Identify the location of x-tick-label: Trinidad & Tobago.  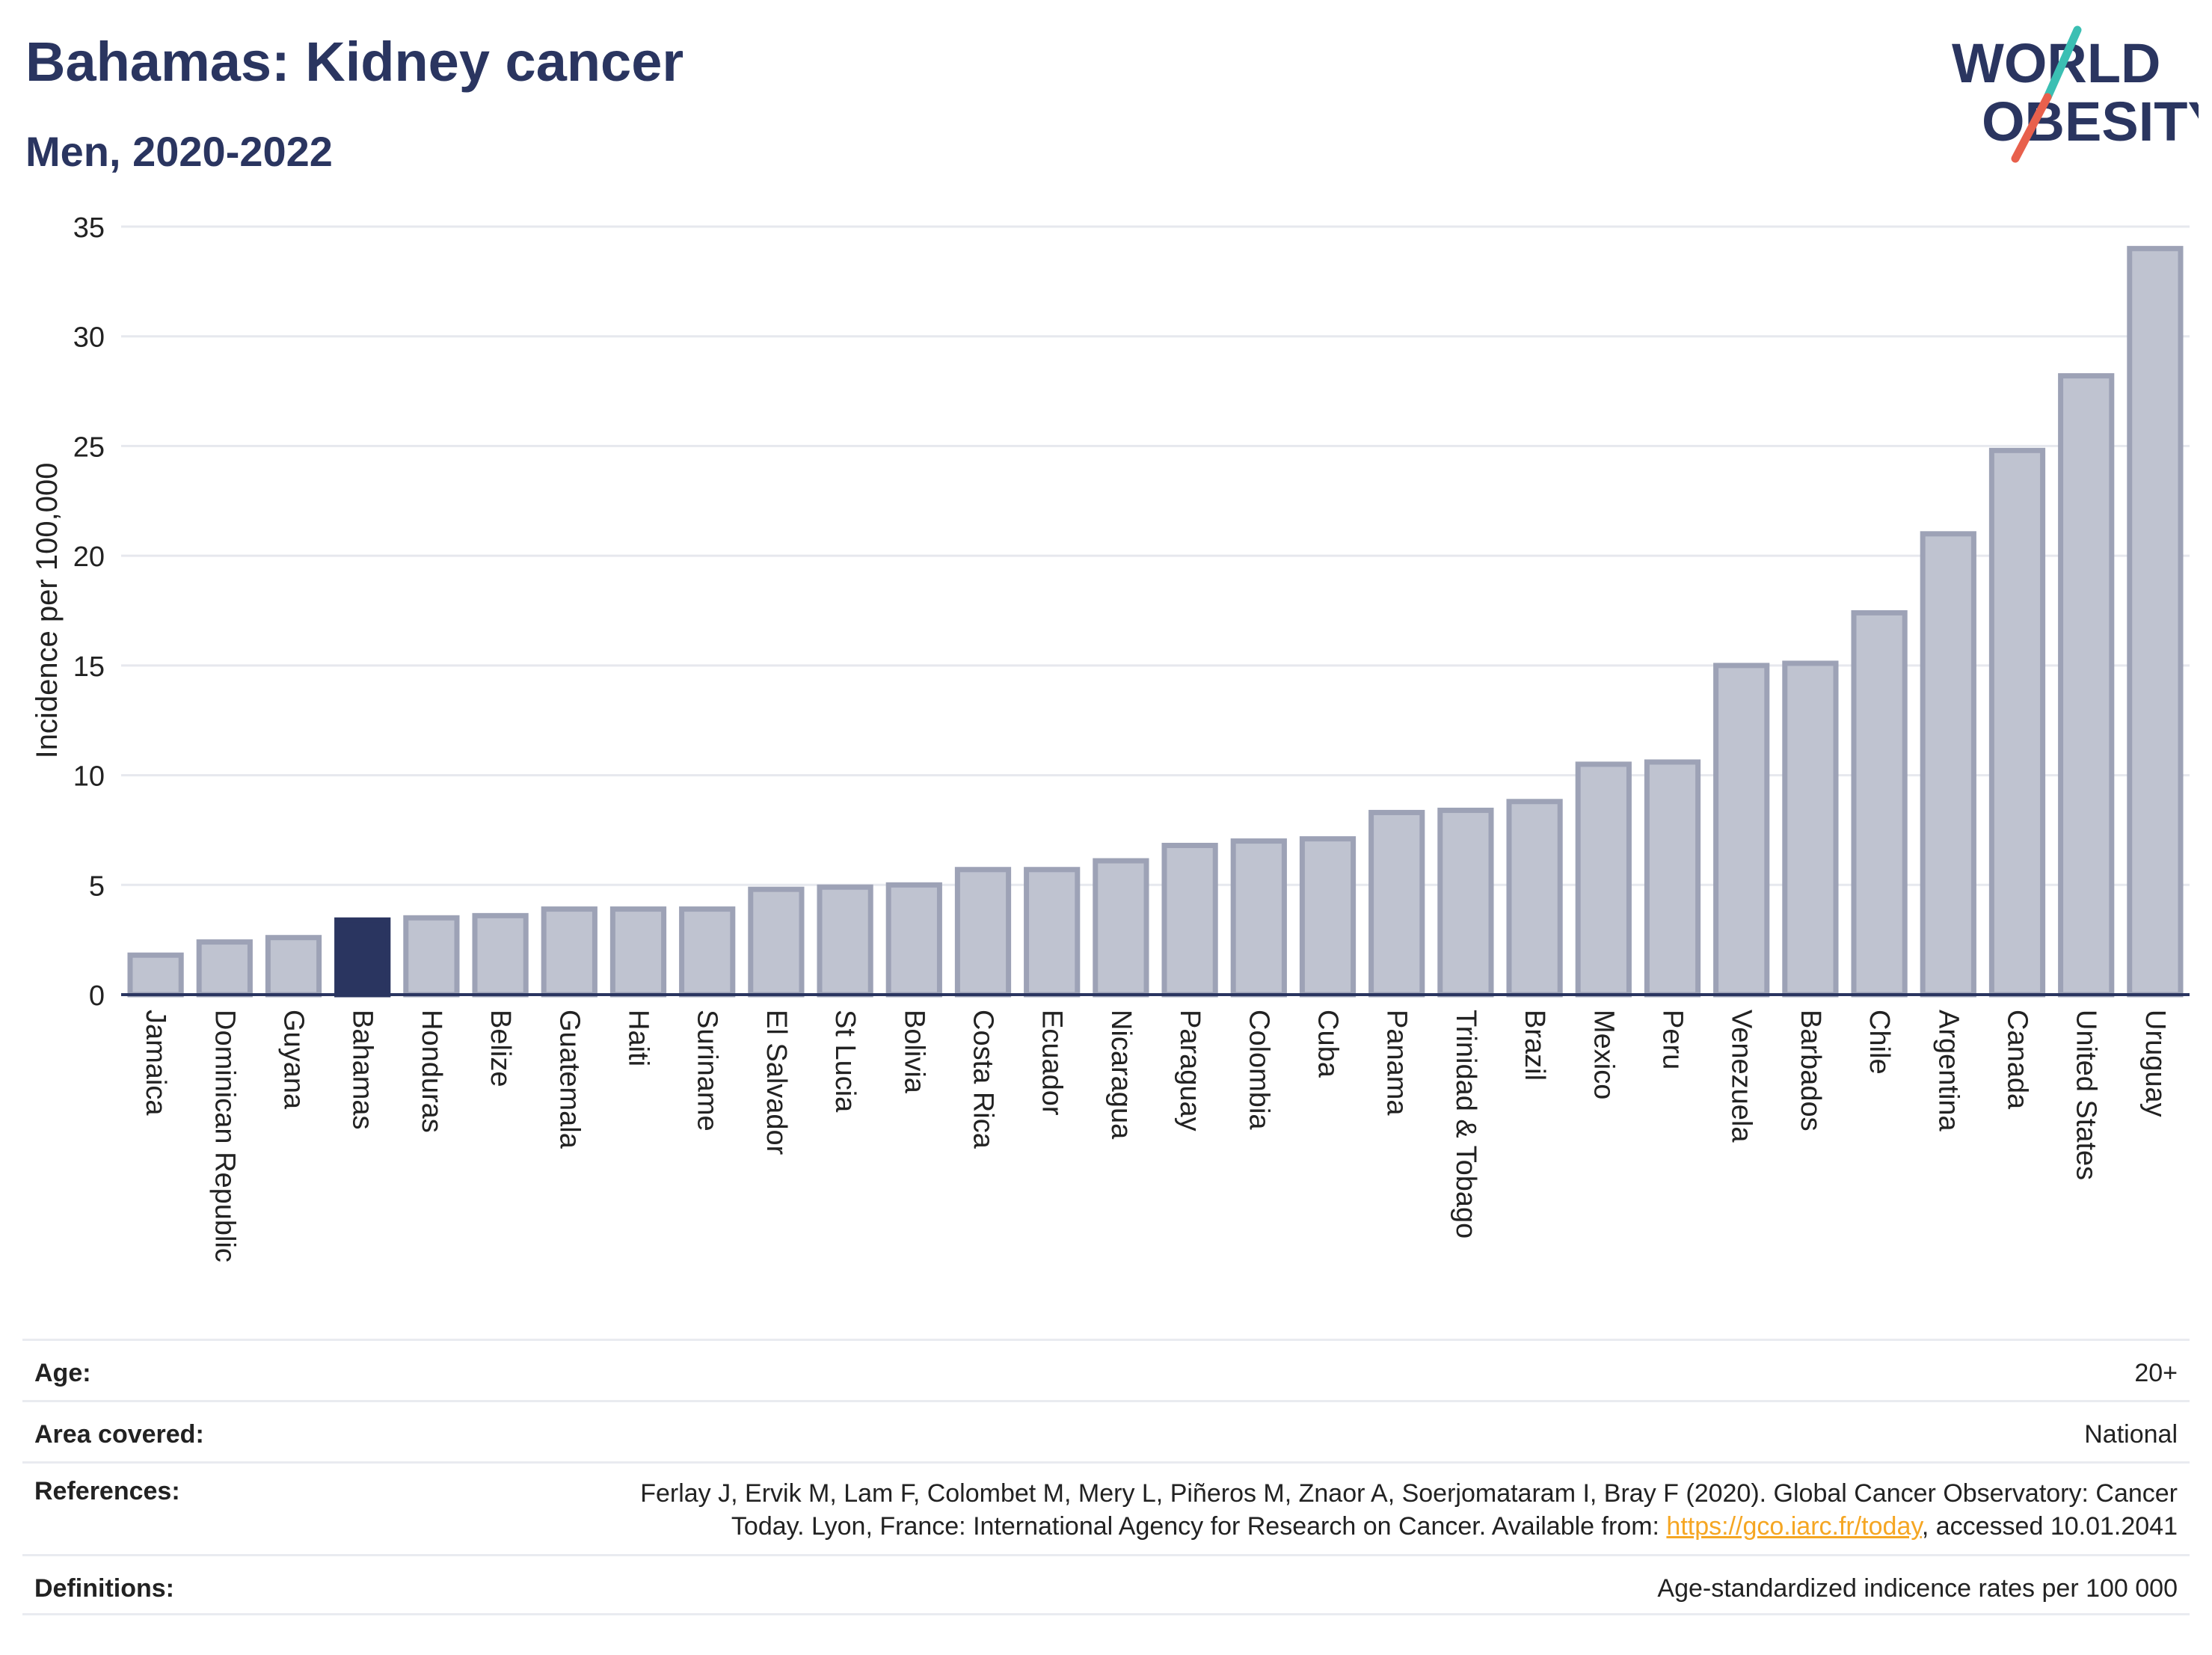
(1465, 1124).